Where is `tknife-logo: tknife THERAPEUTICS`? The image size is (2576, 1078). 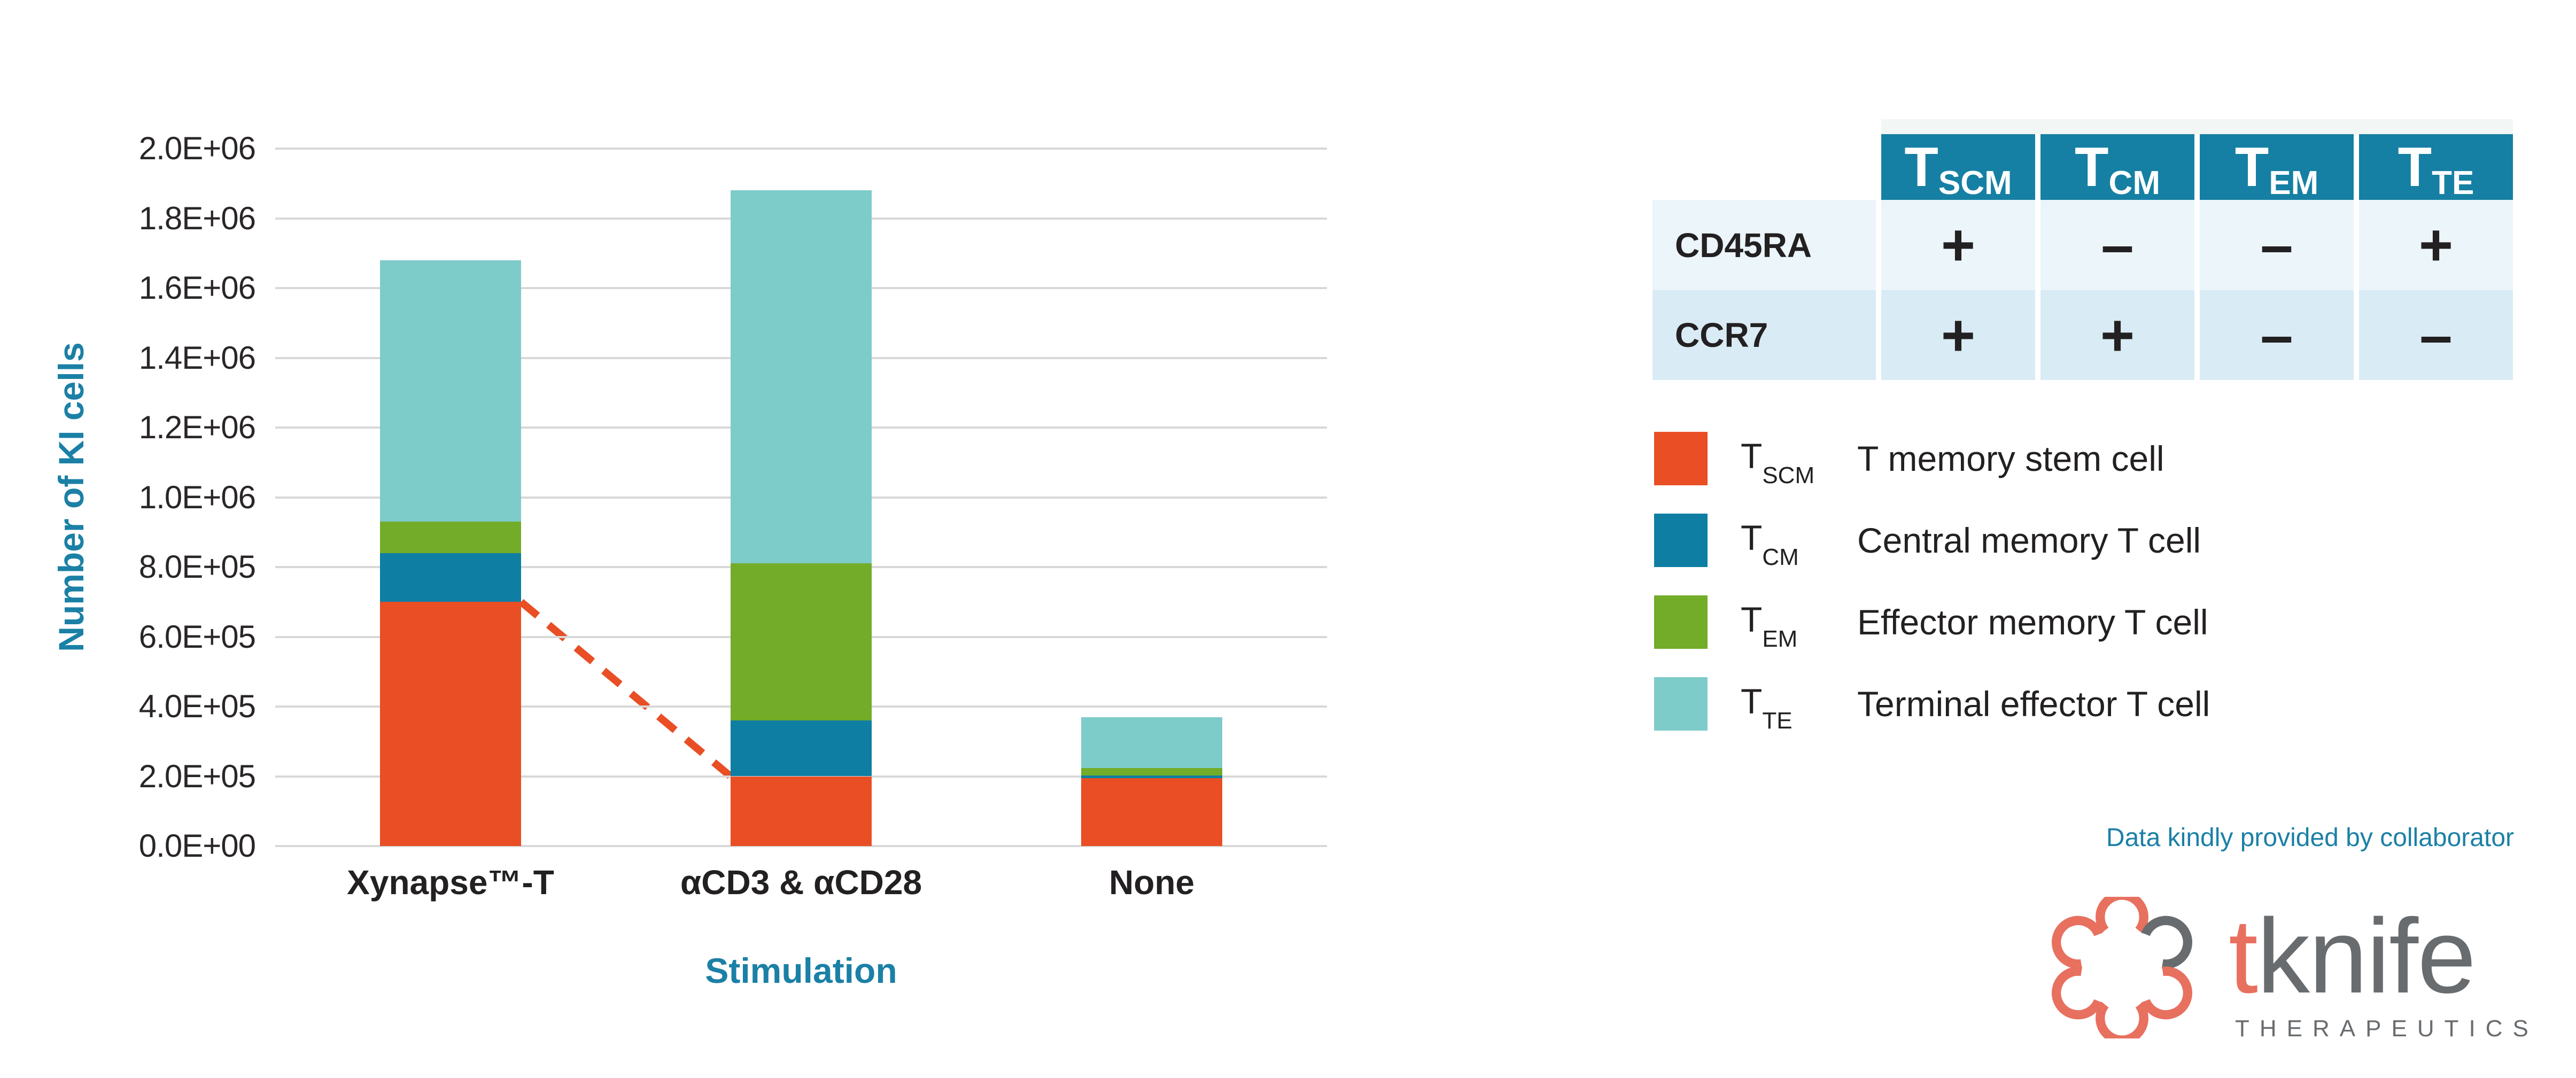 tknife-logo: tknife THERAPEUTICS is located at coordinates (2292, 974).